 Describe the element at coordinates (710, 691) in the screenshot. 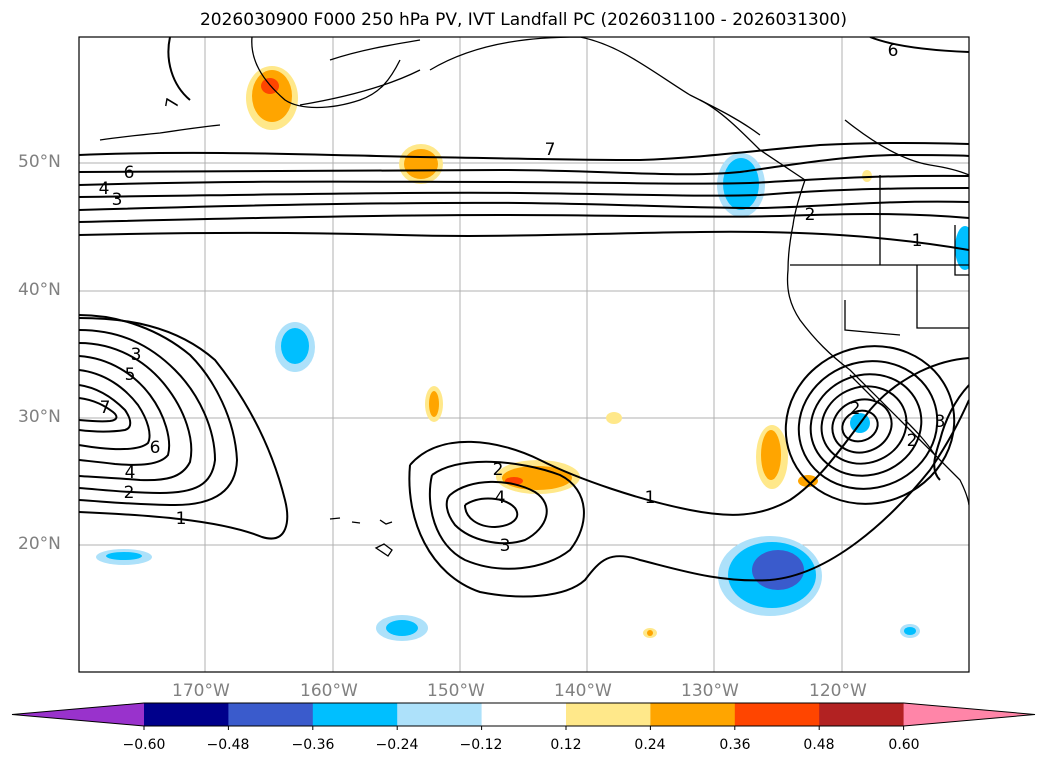

I see `lon-label: 130°W` at that location.